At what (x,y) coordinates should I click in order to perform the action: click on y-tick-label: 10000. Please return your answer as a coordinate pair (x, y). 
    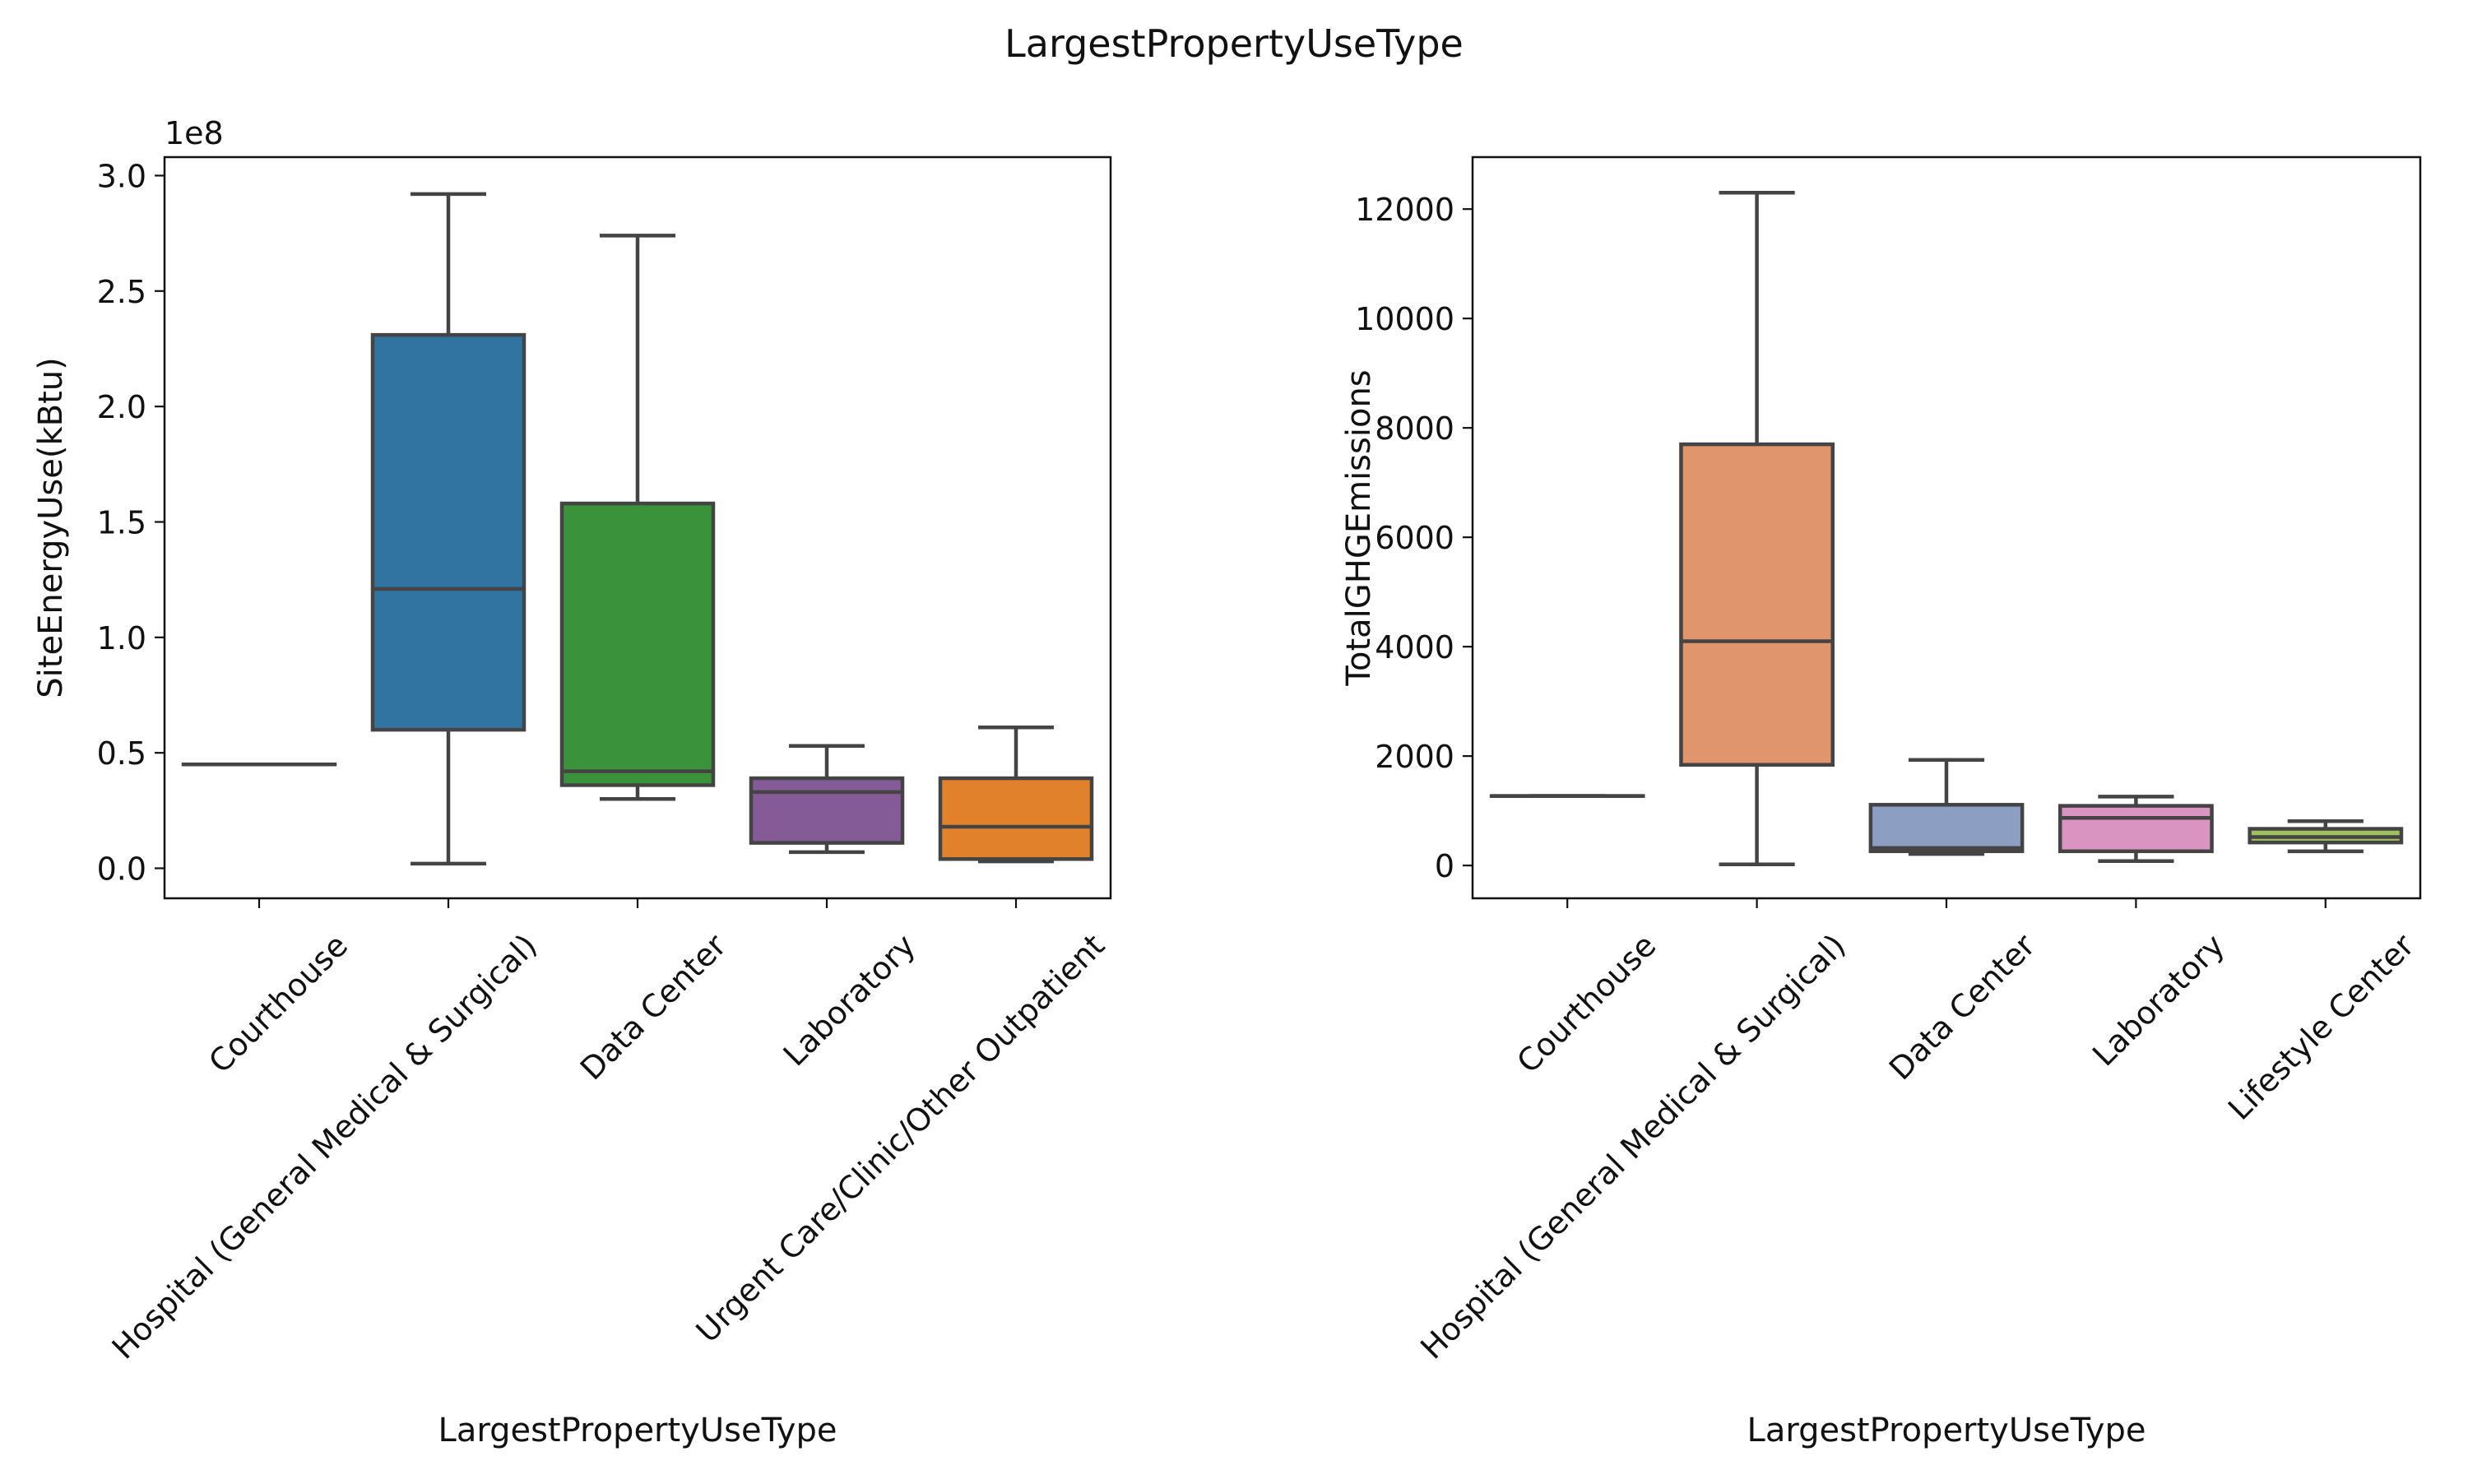
    Looking at the image, I should click on (1404, 319).